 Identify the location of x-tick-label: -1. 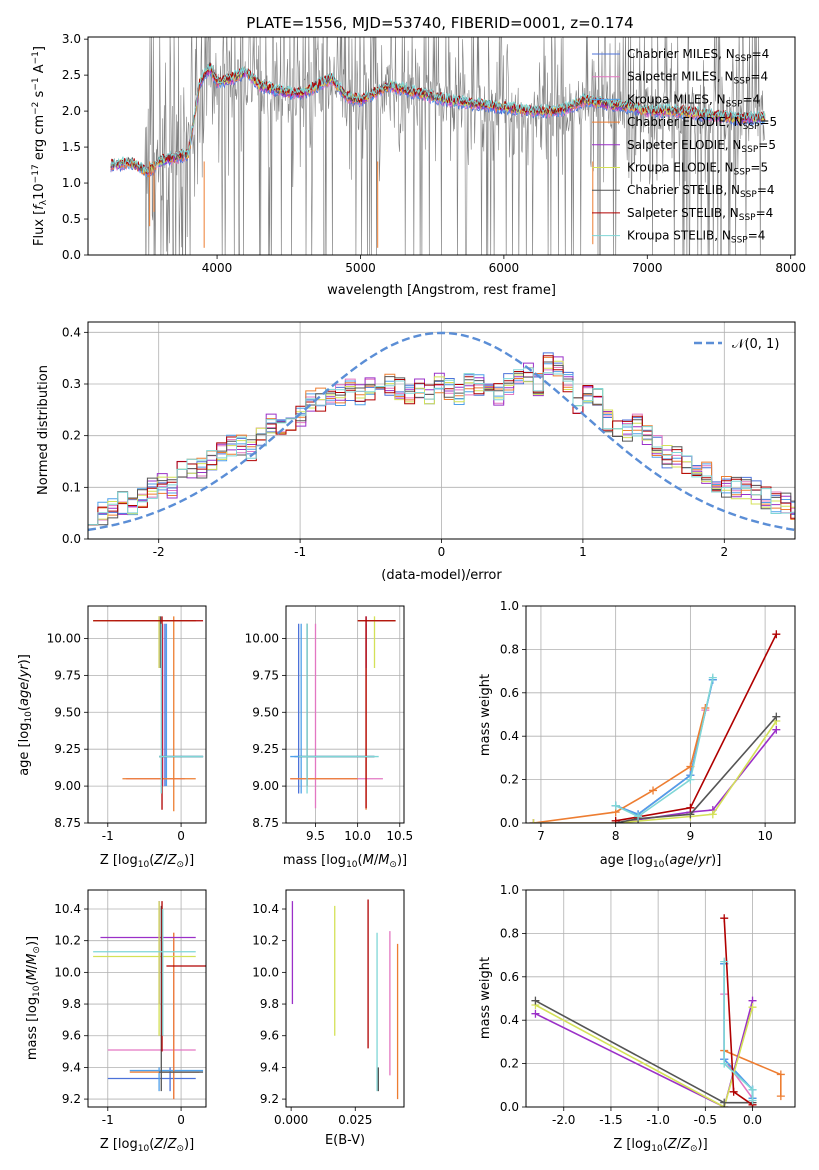
(300, 552).